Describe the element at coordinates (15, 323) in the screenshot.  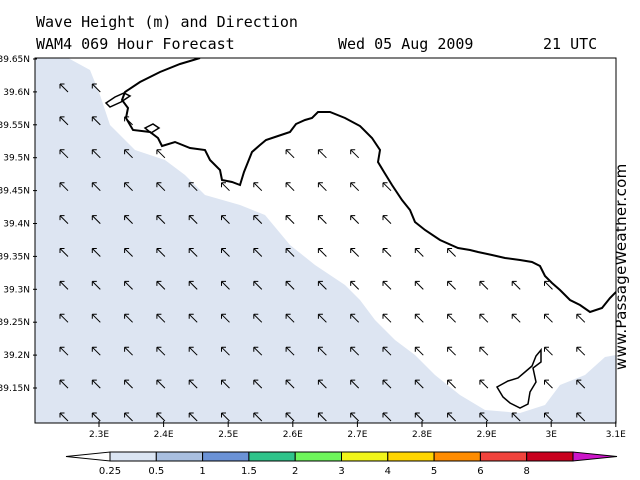
I see `lat-label: 39.25N` at that location.